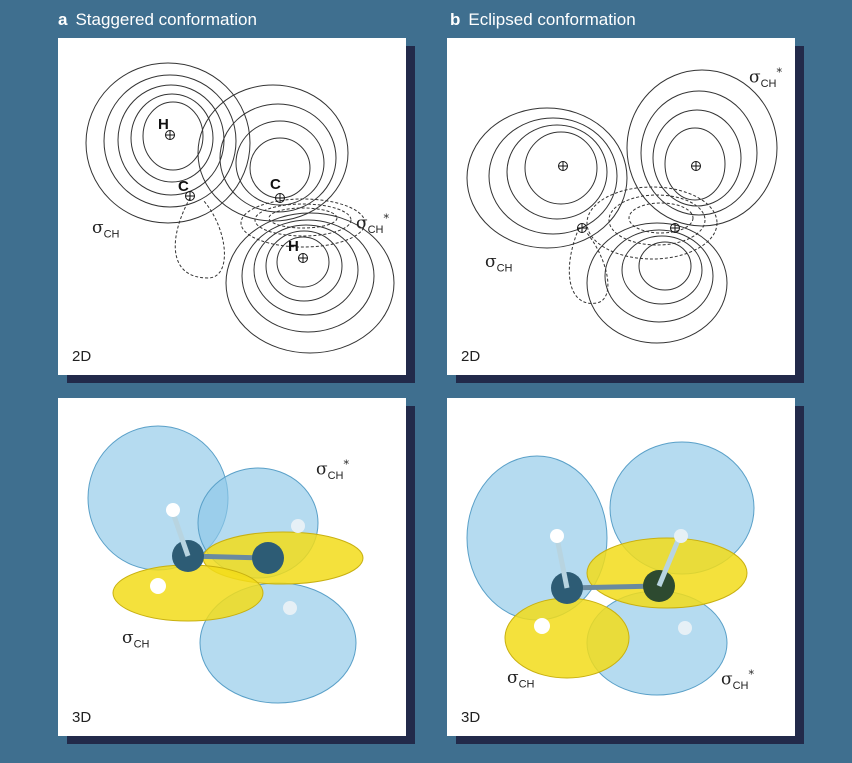 This screenshot has width=852, height=763. I want to click on orbital-render-eclipsed, so click(610, 568).